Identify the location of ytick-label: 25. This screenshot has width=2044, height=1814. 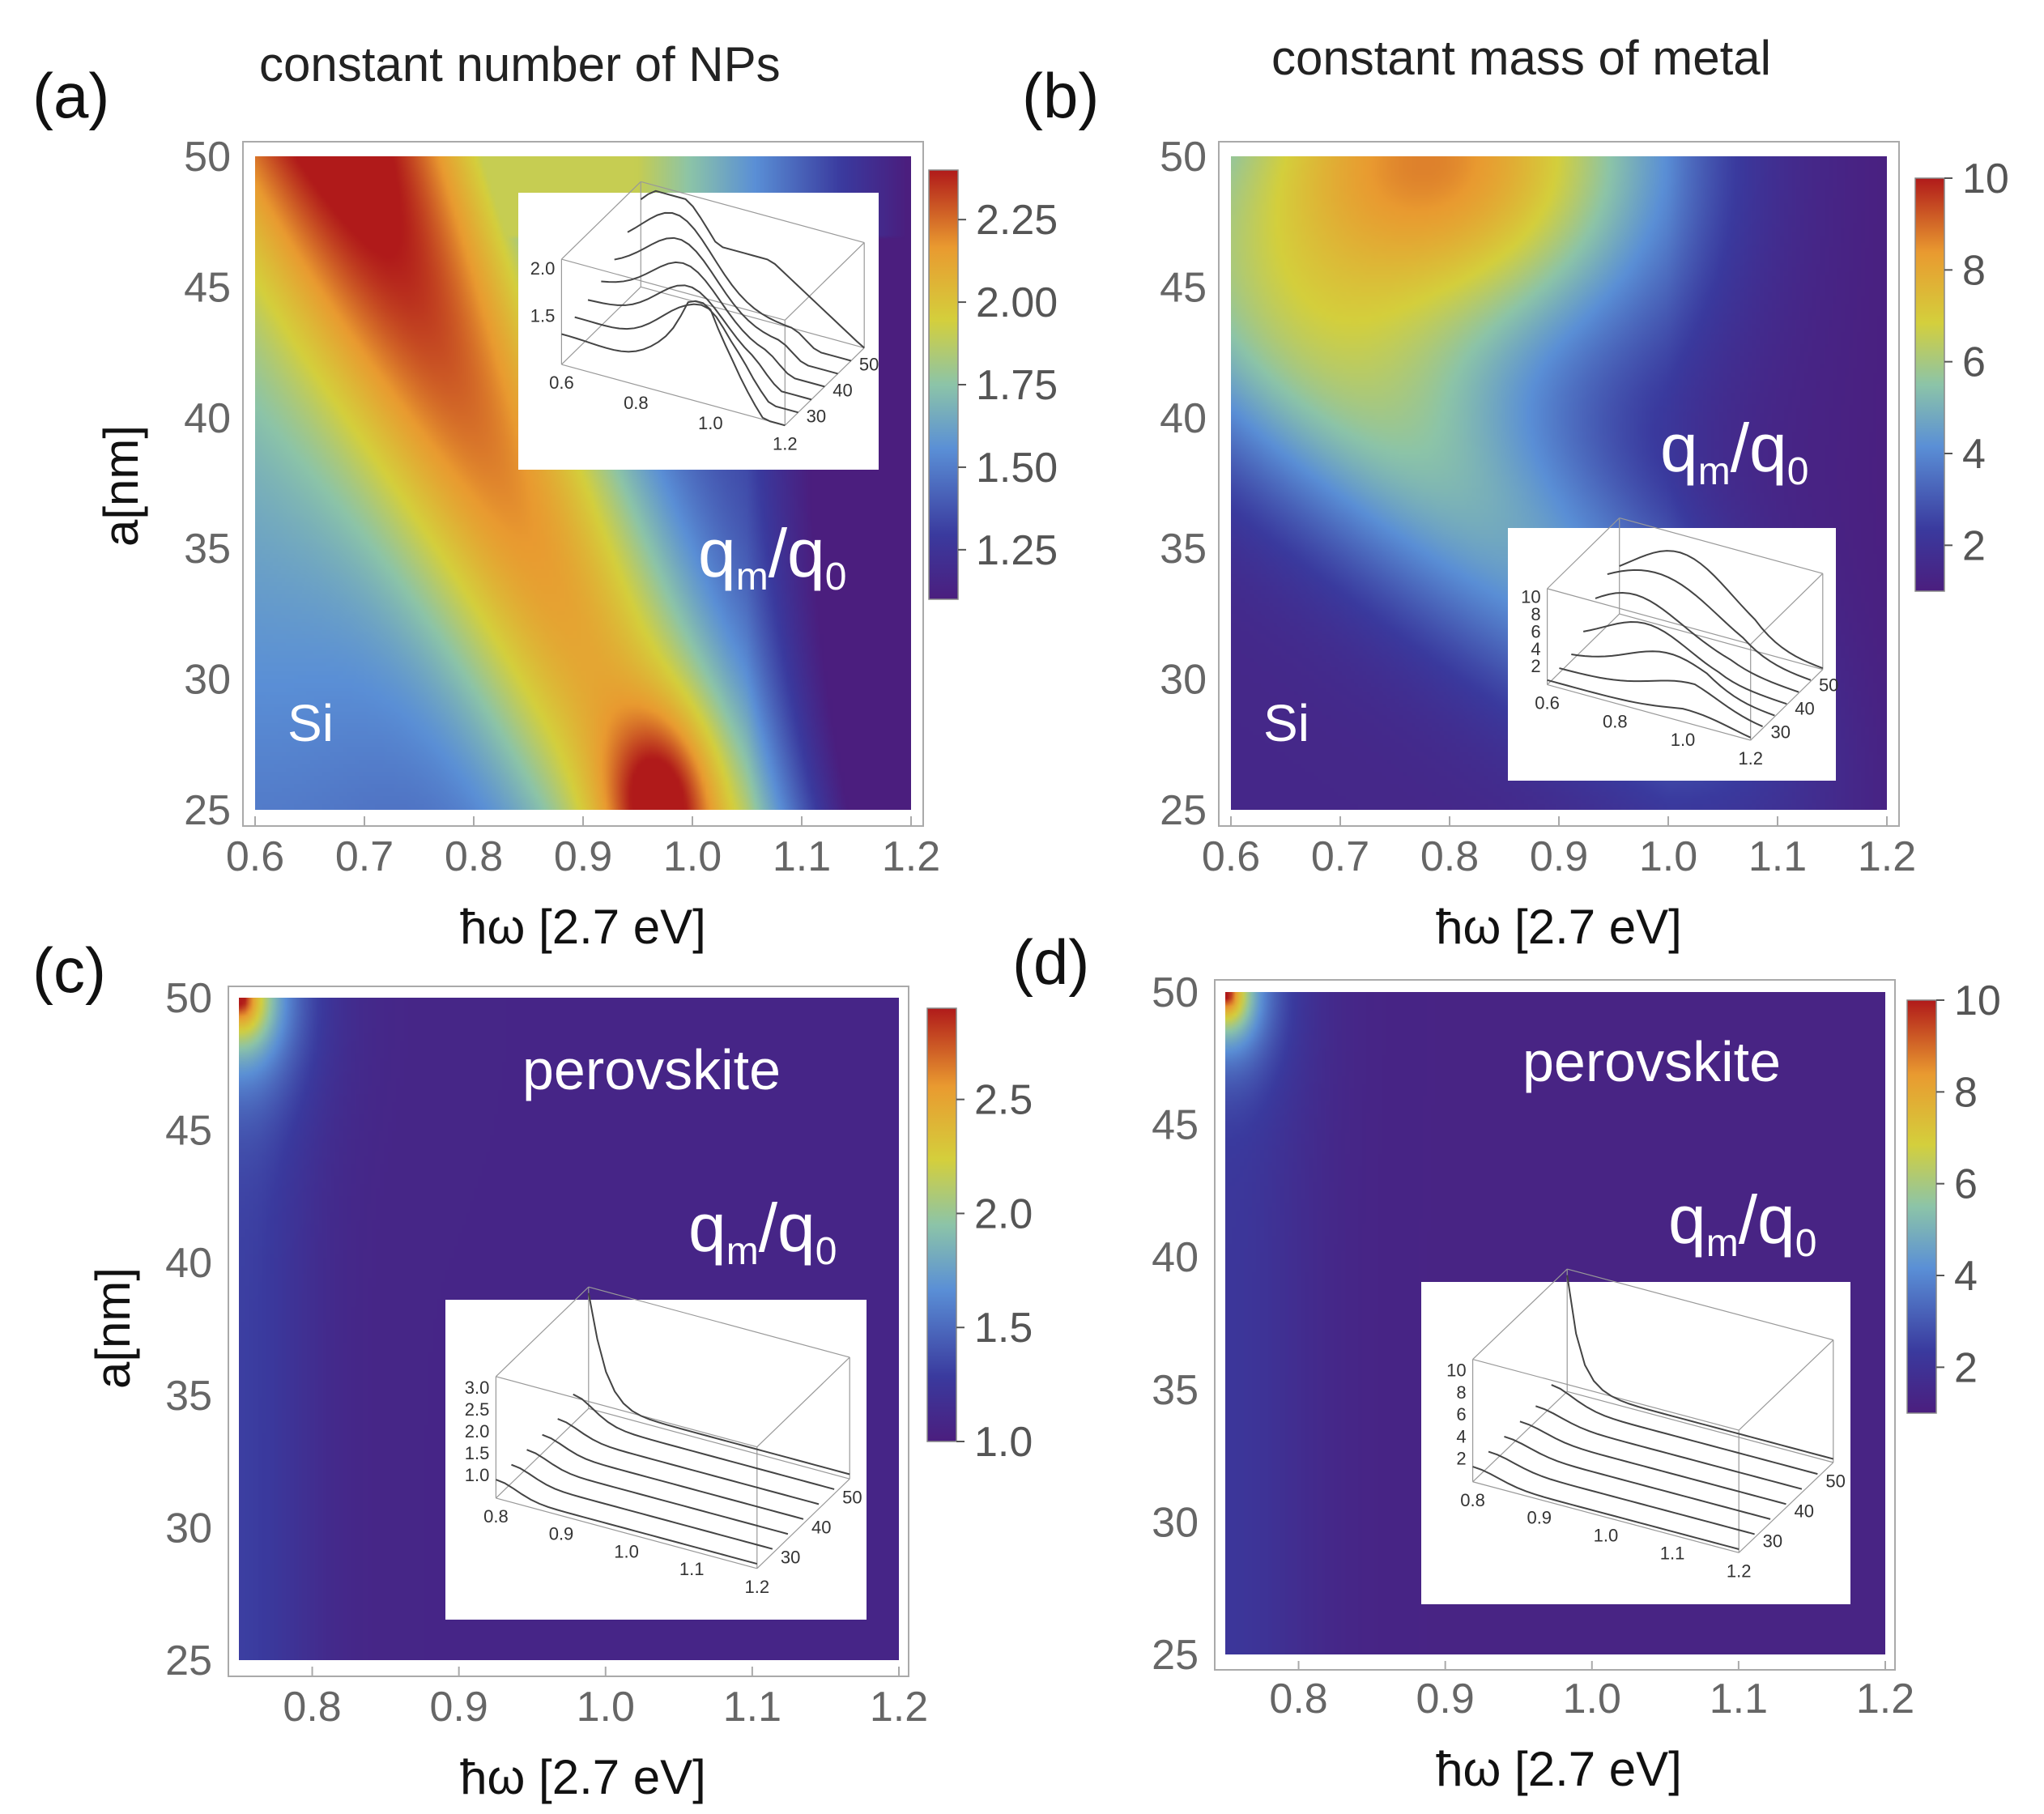
(188, 1660).